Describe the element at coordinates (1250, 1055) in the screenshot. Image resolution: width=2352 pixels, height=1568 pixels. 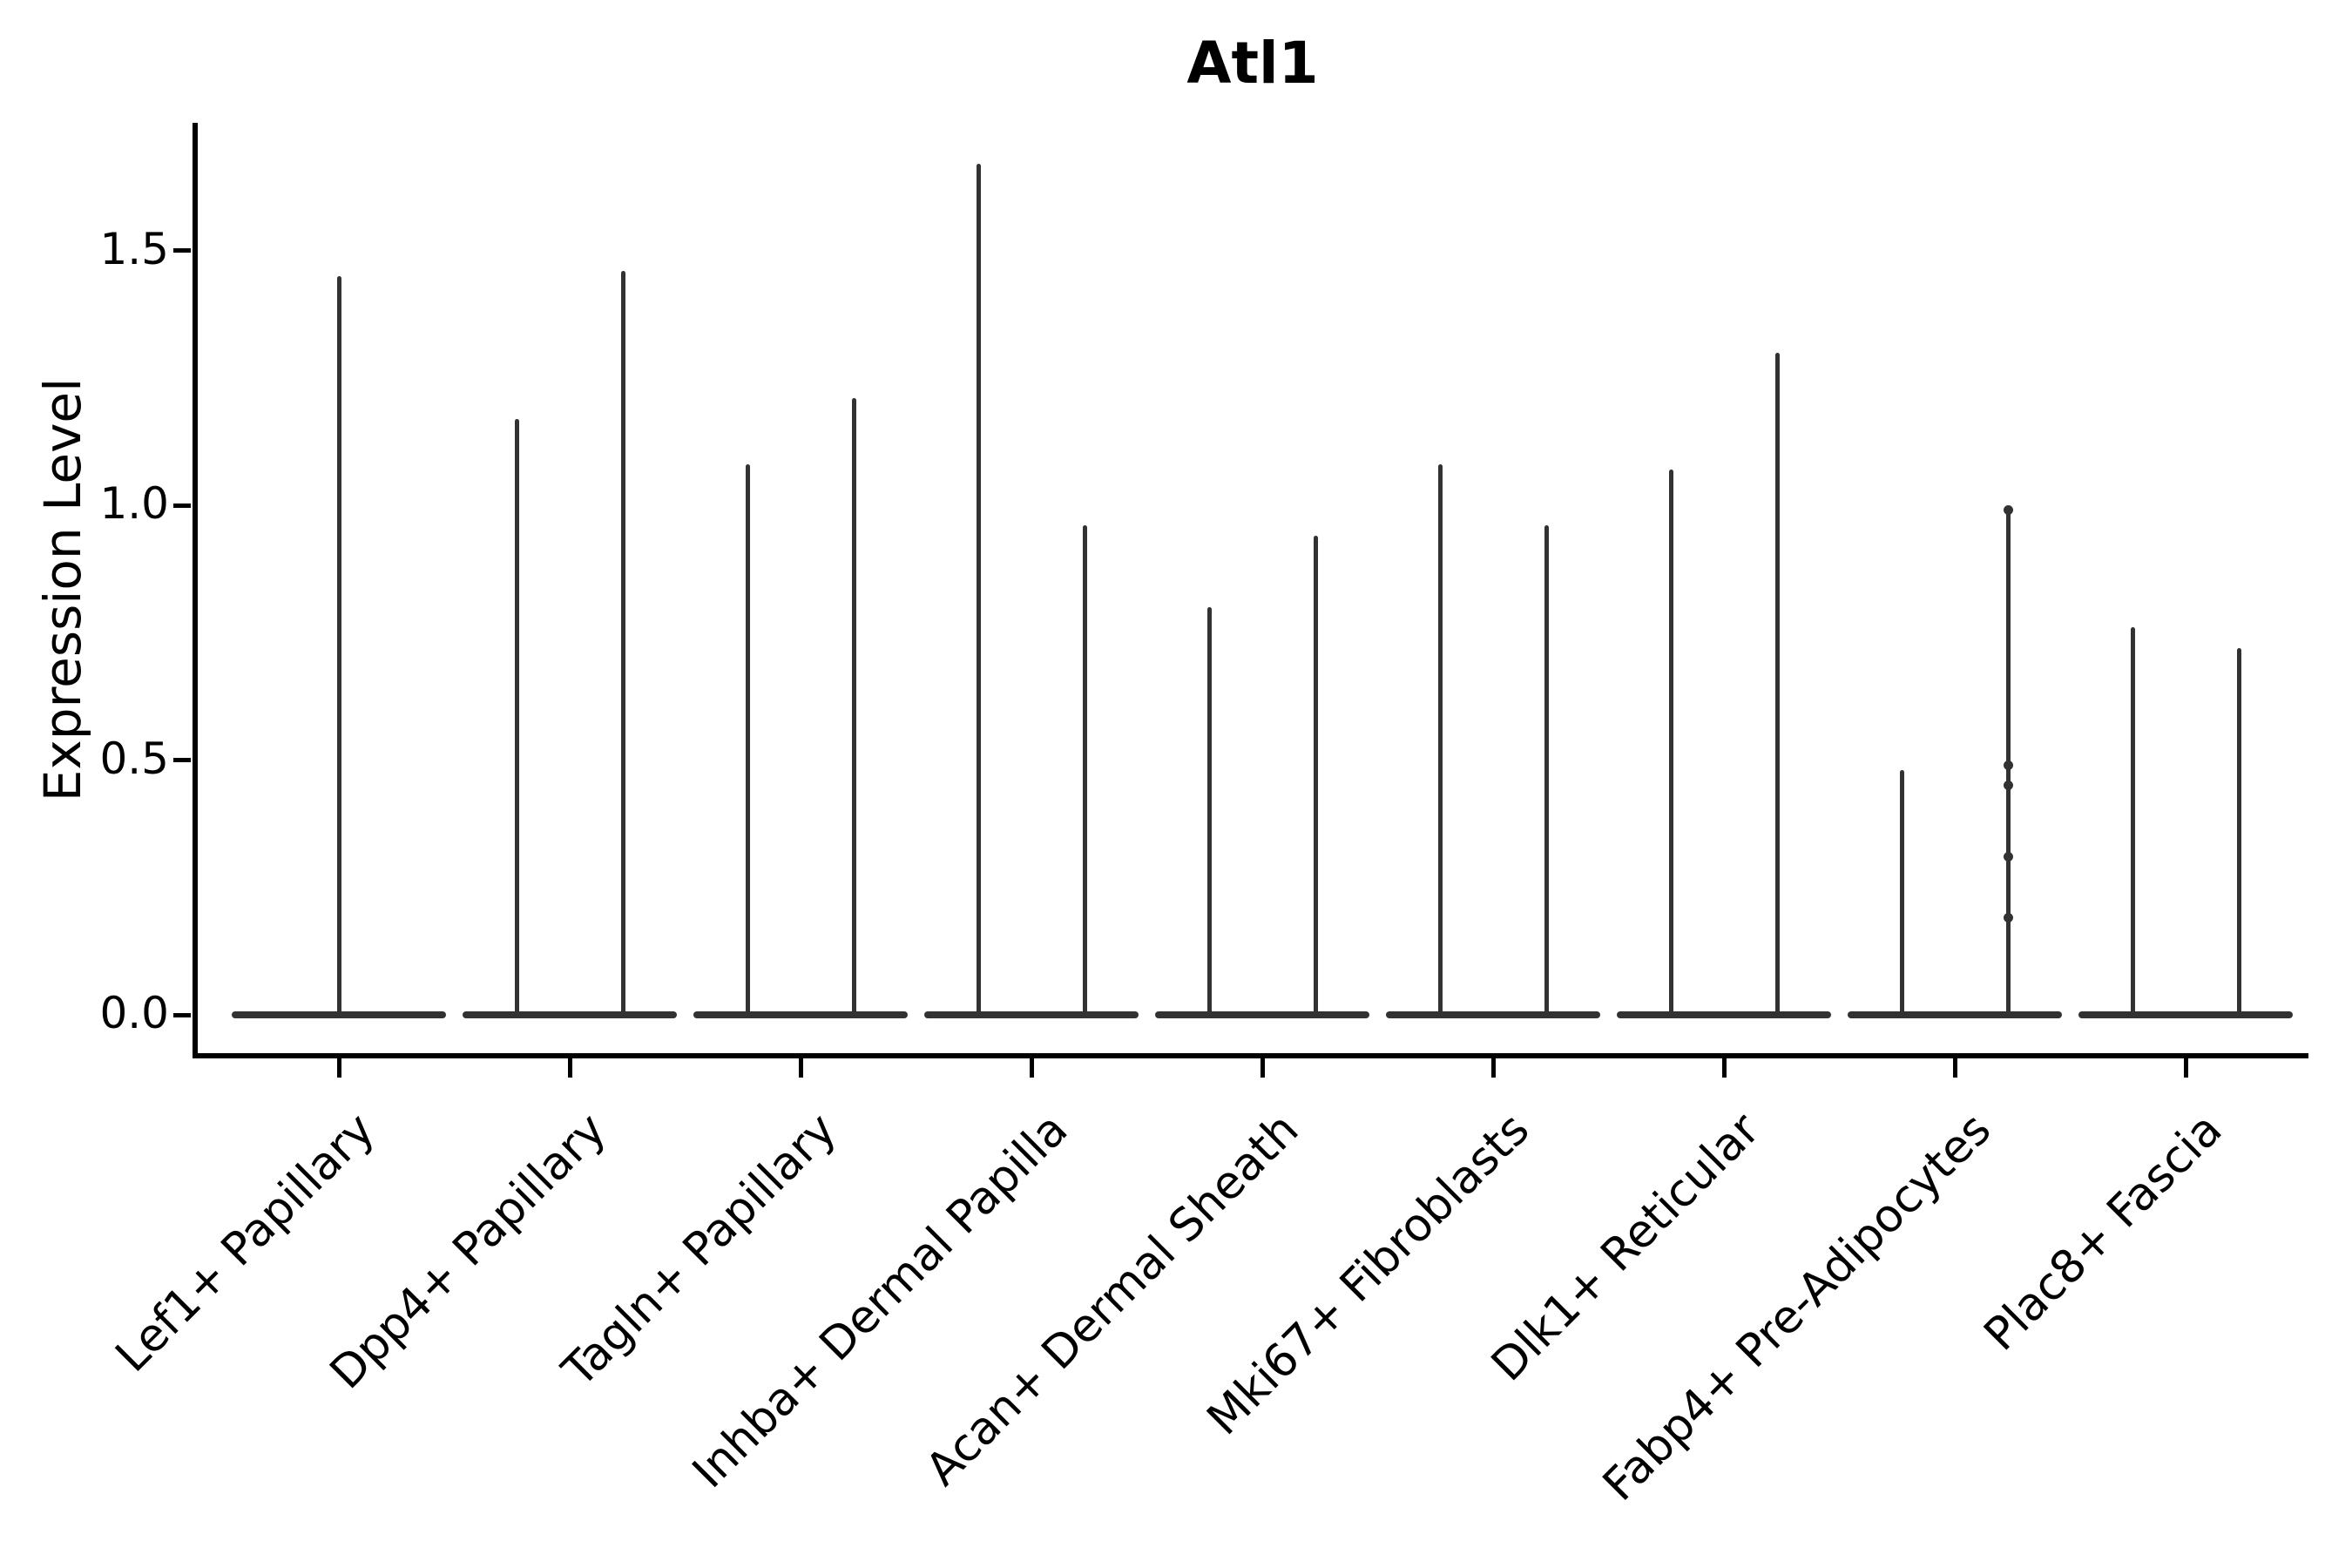
I see `x-axis-line` at that location.